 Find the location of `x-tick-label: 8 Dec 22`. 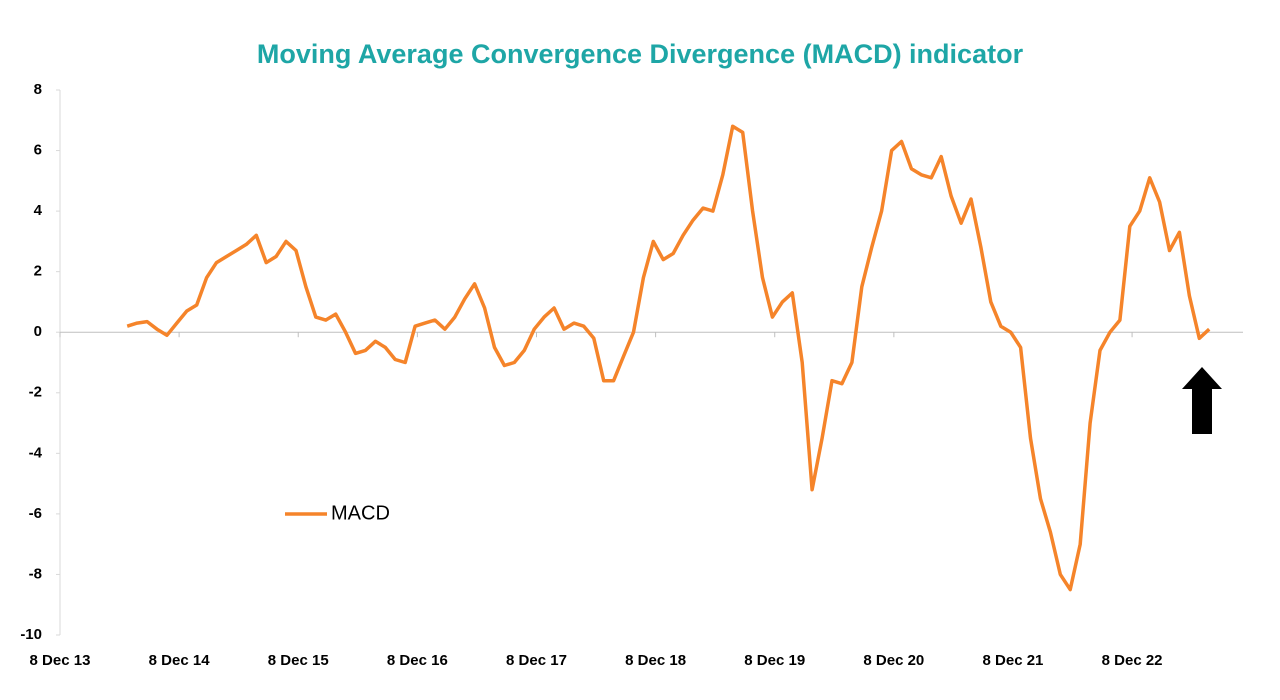

x-tick-label: 8 Dec 22 is located at coordinates (1132, 660).